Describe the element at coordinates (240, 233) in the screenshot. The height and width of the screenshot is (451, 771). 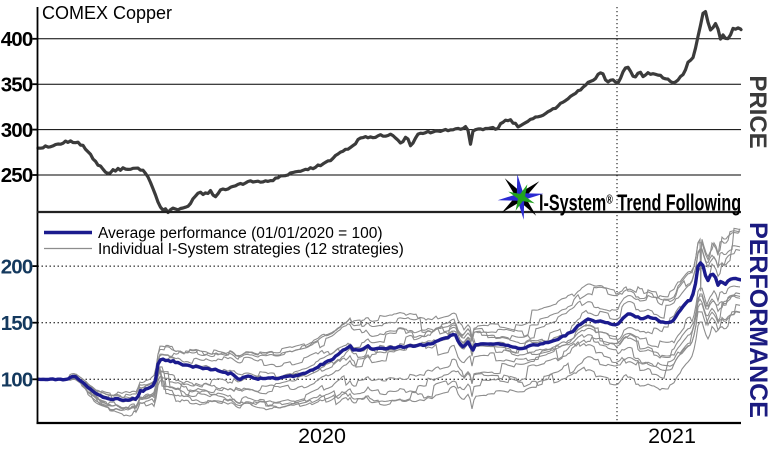
I see `svg-text:Average performance (01/01/202: Average performance (01/01/2020 = 100)` at that location.